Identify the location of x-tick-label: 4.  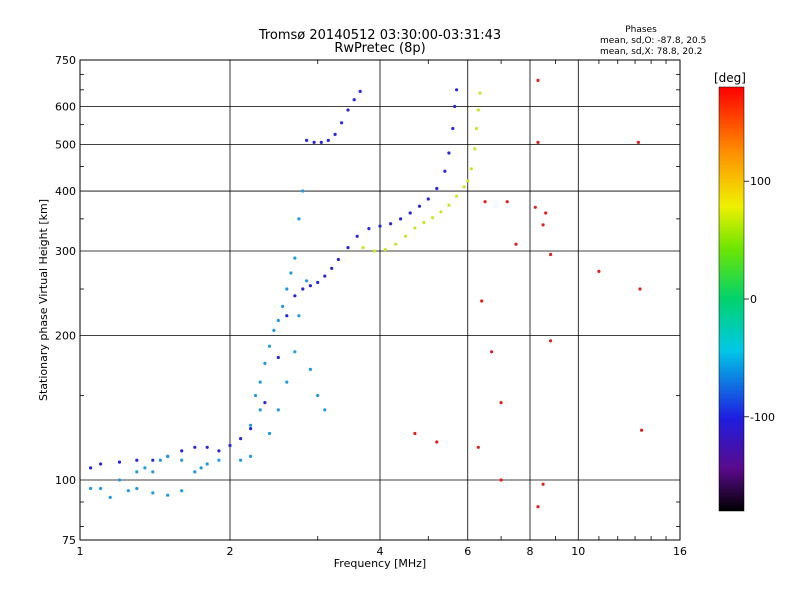
(380, 551).